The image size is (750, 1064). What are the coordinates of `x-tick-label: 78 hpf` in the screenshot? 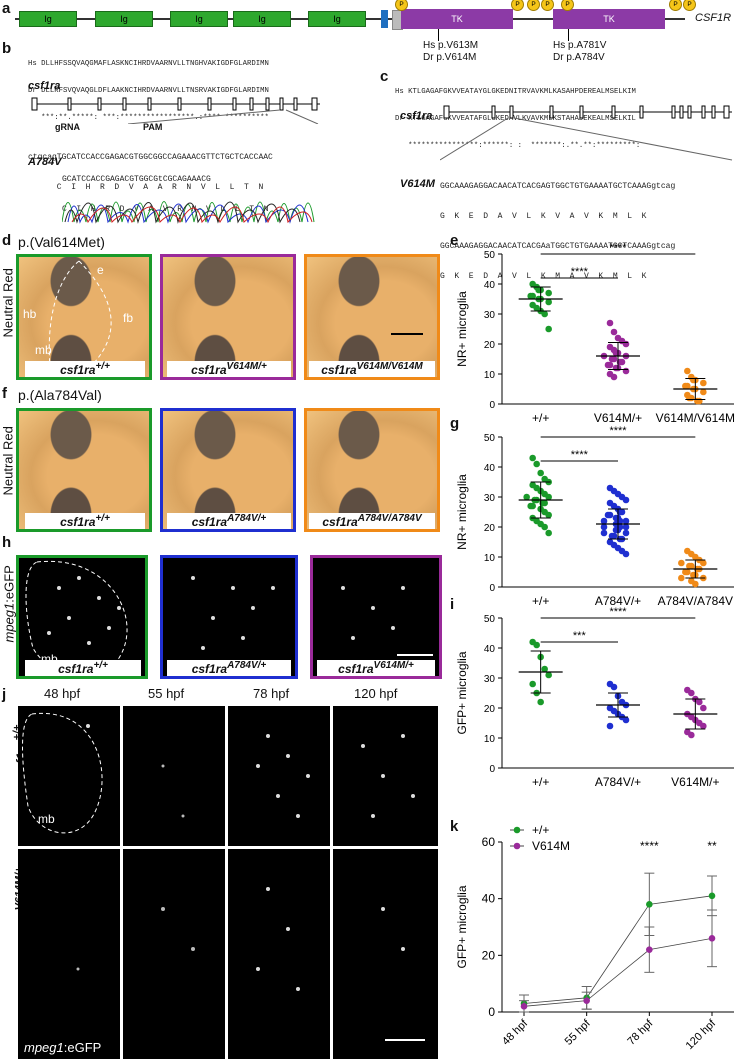 It's located at (640, 1032).